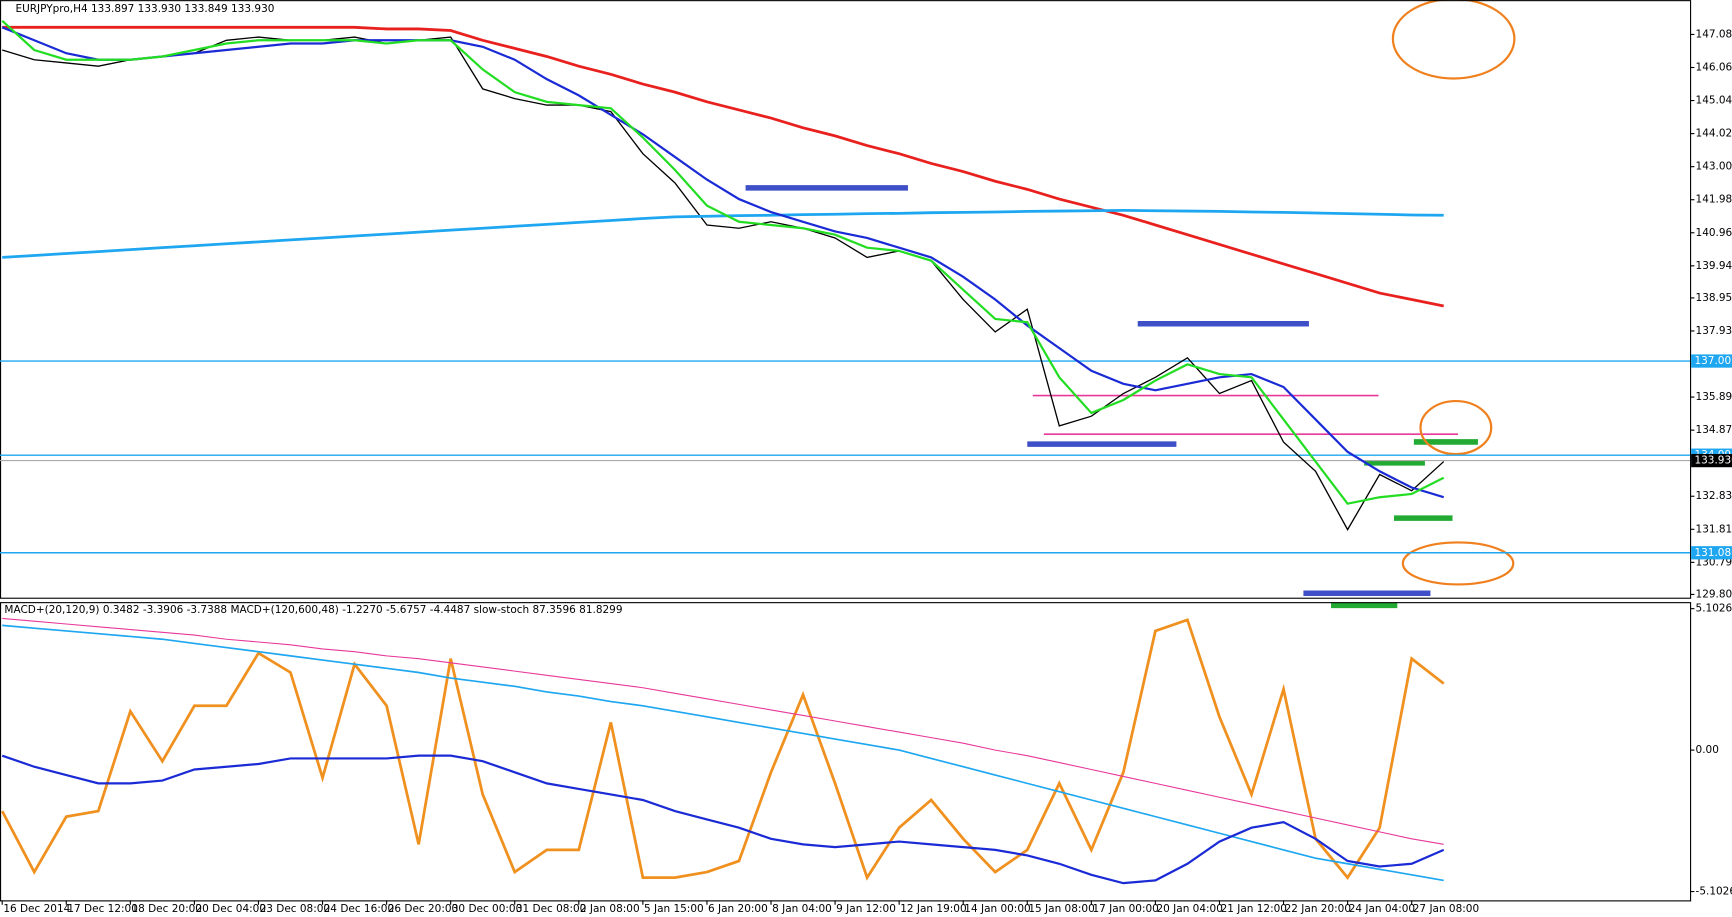 The width and height of the screenshot is (1732, 917). I want to click on y-tick-label: 146.060, so click(1714, 68).